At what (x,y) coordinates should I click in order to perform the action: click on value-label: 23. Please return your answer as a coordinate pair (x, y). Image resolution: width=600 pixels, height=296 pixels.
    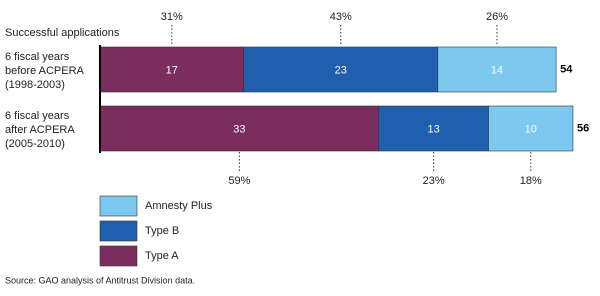
    Looking at the image, I should click on (341, 70).